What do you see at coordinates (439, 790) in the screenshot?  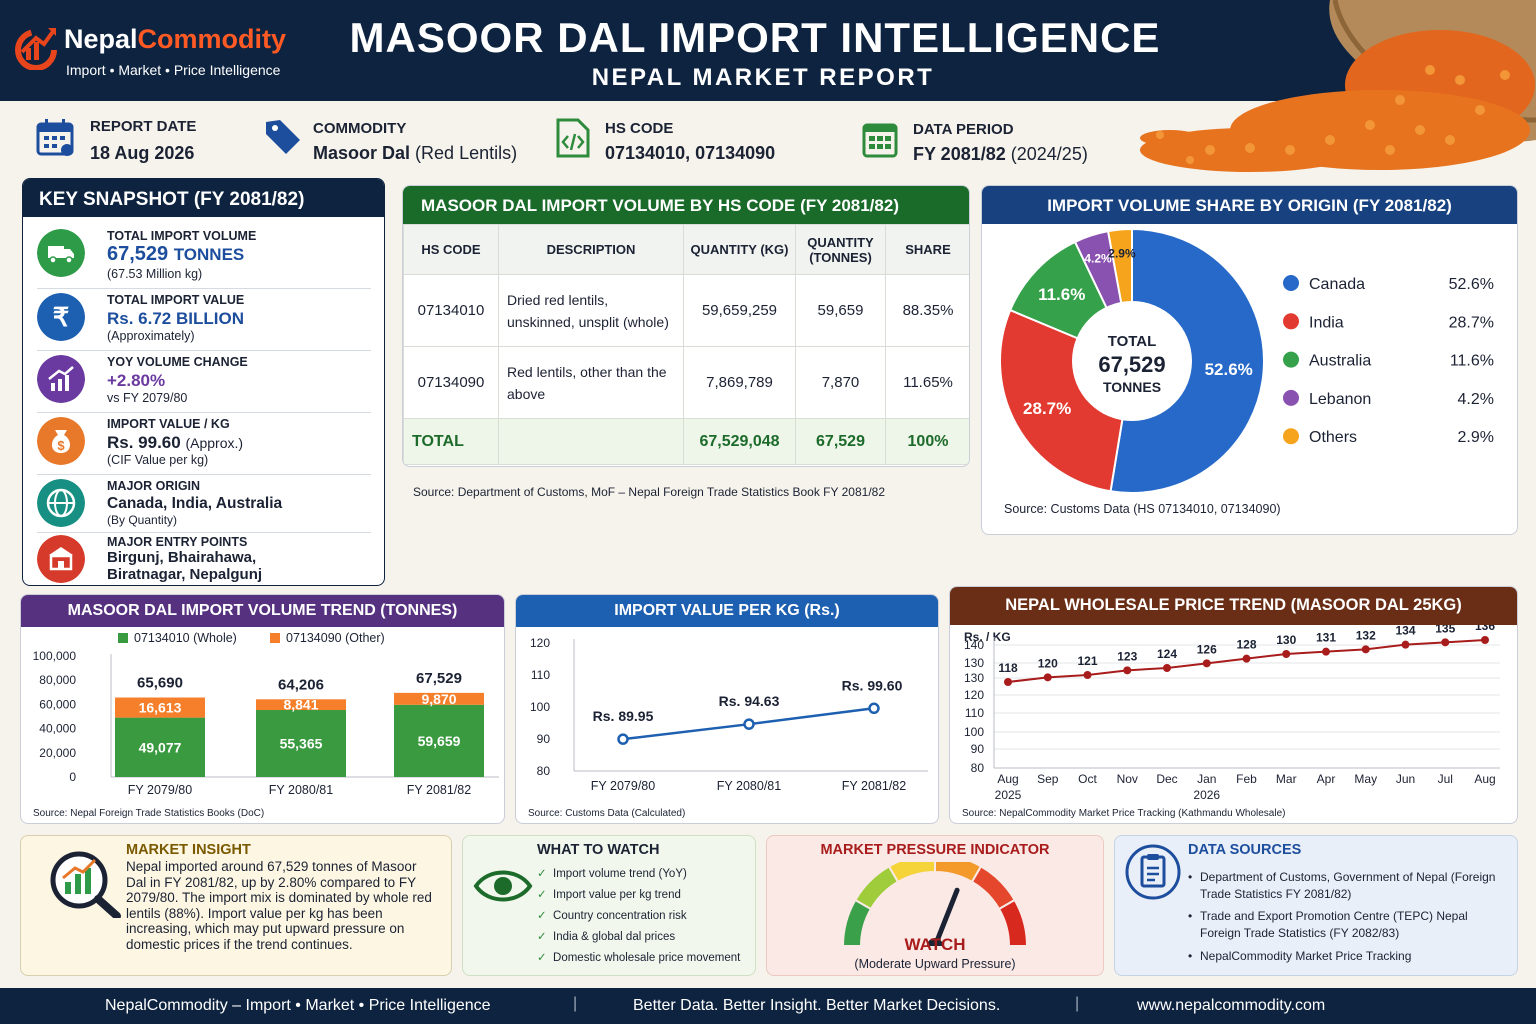 I see `x-tick-label: FY 2081/82` at bounding box center [439, 790].